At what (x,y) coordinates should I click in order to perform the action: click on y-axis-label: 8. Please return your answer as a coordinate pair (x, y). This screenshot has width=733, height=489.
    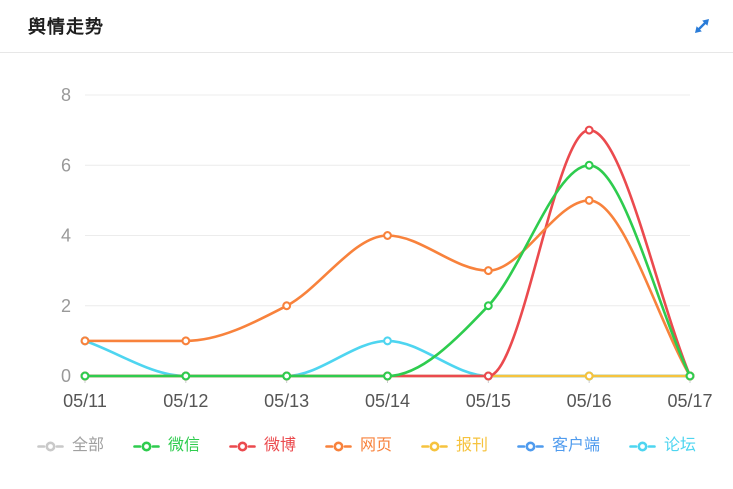
    Looking at the image, I should click on (66, 95).